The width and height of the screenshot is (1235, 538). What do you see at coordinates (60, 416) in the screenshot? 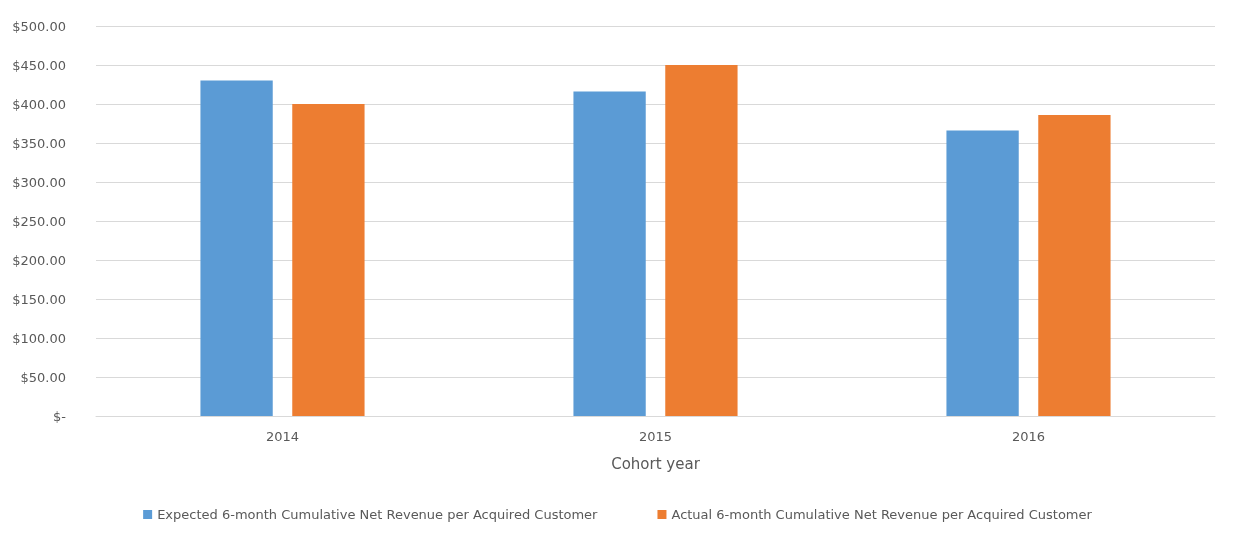
I see `y-tick-label: $-` at bounding box center [60, 416].